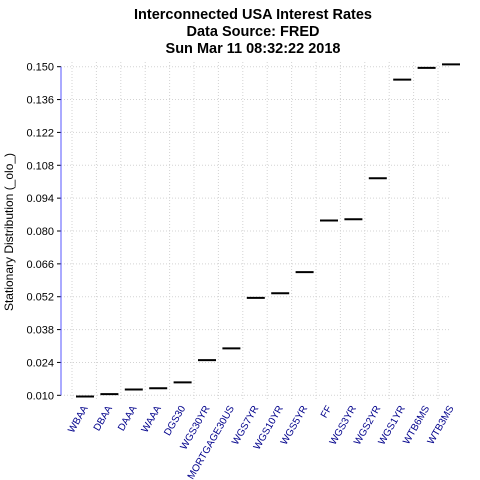 The width and height of the screenshot is (480, 480). Describe the element at coordinates (40, 363) in the screenshot. I see `y-tick-label: 0.024` at that location.